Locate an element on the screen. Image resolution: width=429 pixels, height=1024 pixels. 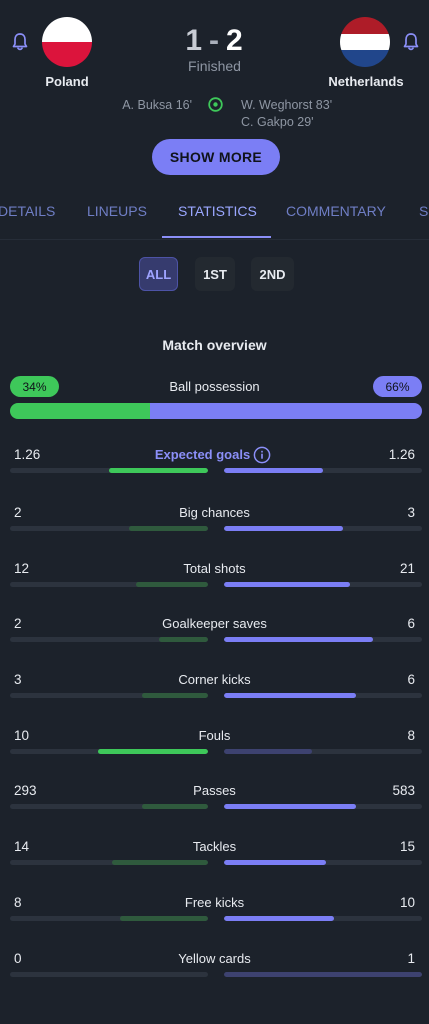
stat-home-value: 8 is located at coordinates (18, 902).